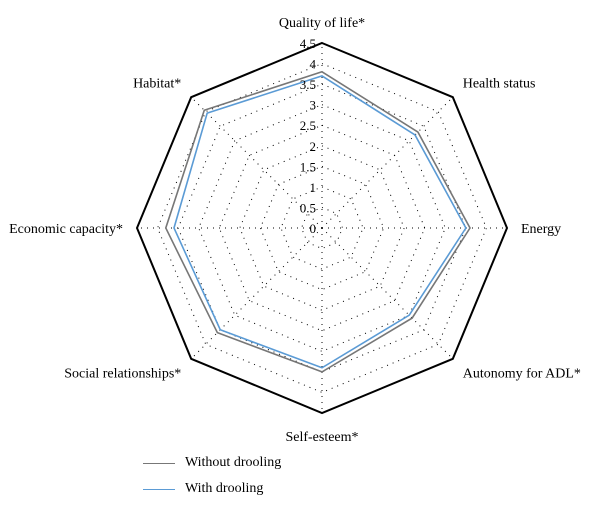  Describe the element at coordinates (159, 463) in the screenshot. I see `legend-swatch-without-drooling` at that location.